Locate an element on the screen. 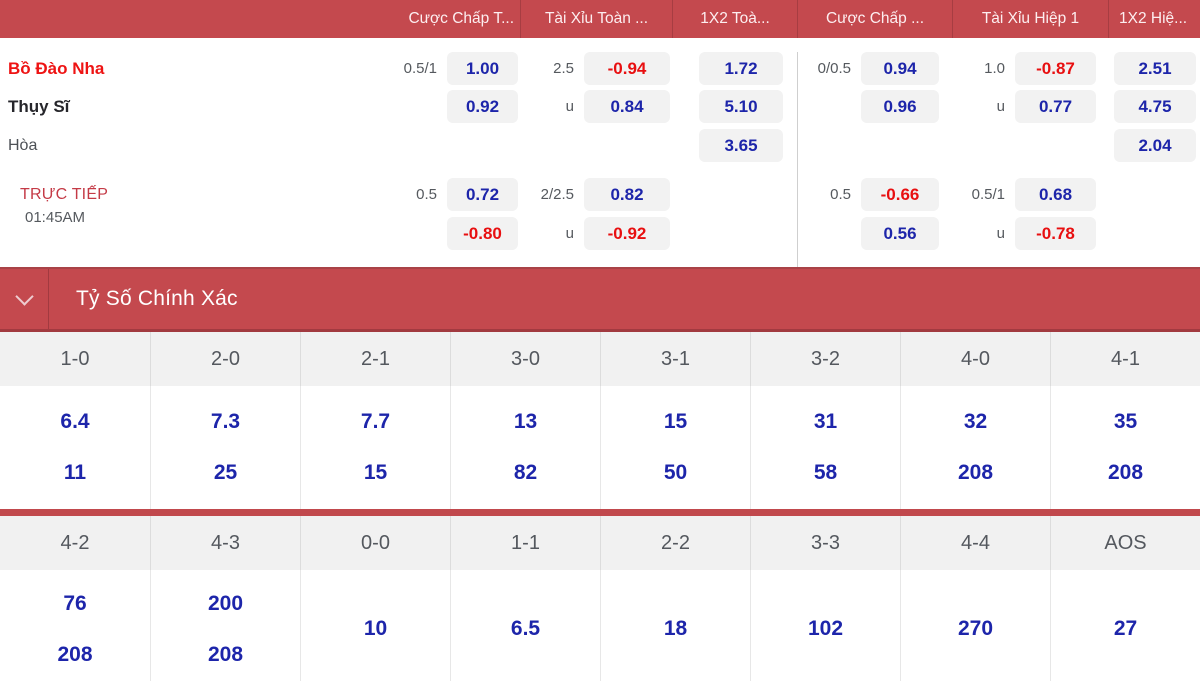 The image size is (1200, 681). odds-home-handicap-h1: 0.94 is located at coordinates (900, 68).